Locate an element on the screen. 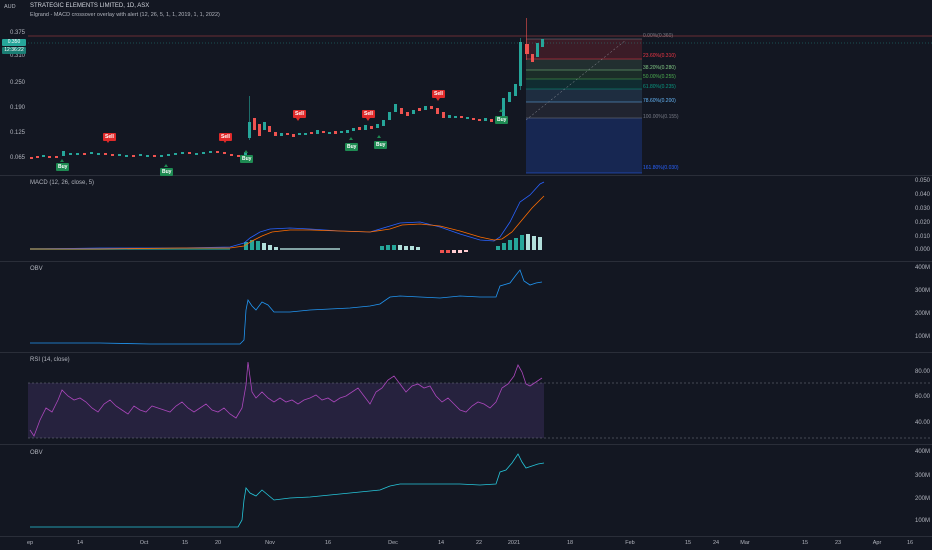  price-tick: 0.065 is located at coordinates (18, 158).